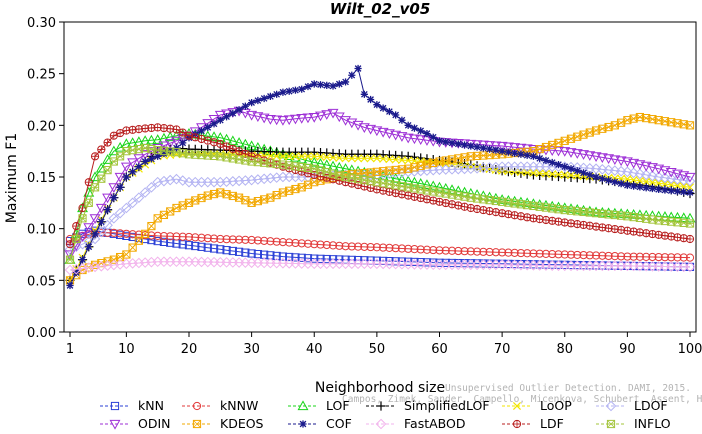  I want to click on y-axis-title: Maximum F1, so click(12, 178).